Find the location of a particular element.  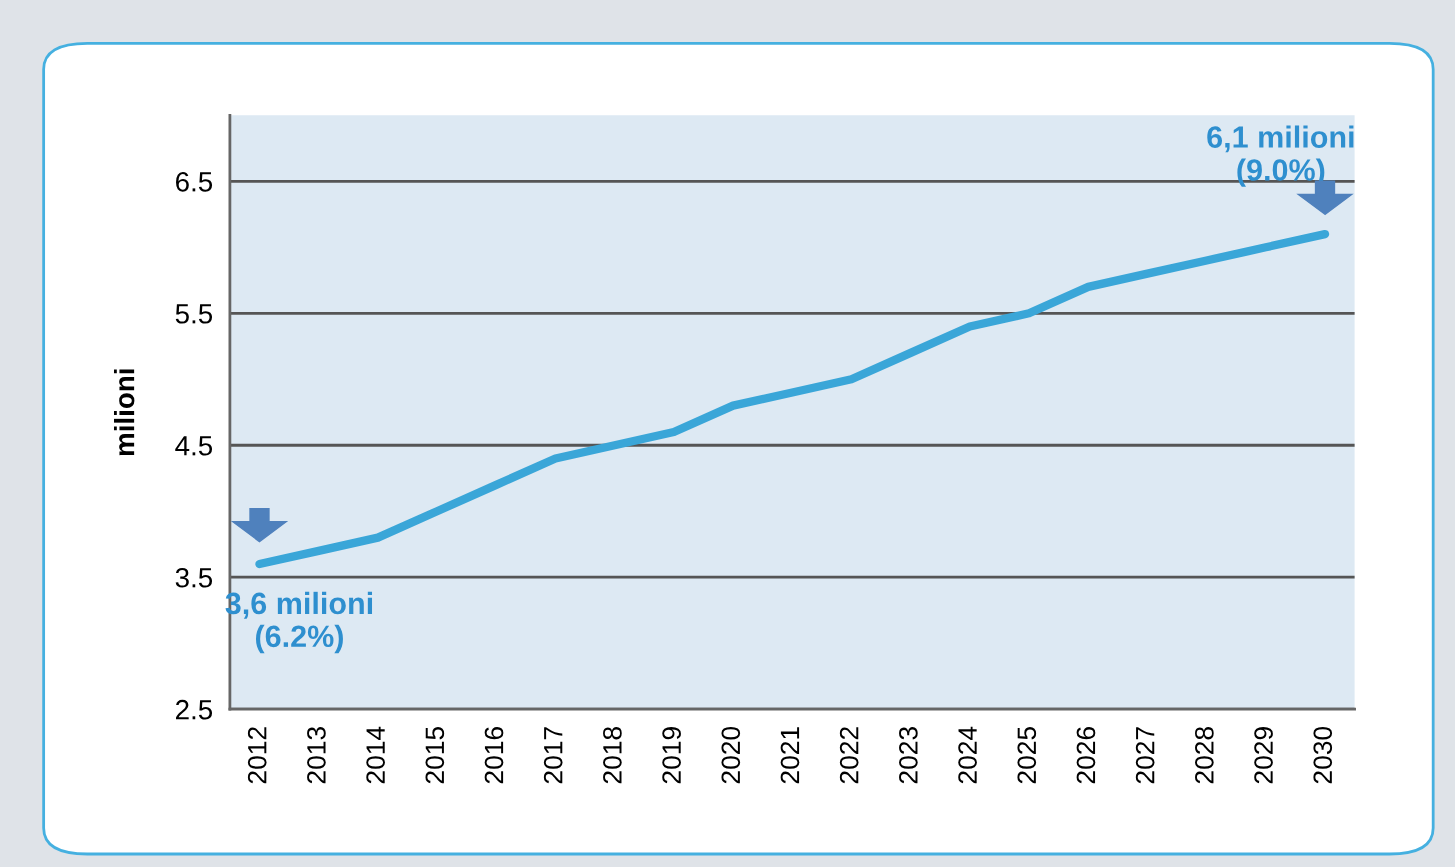

y-axis-title: milioni is located at coordinates (124, 412).